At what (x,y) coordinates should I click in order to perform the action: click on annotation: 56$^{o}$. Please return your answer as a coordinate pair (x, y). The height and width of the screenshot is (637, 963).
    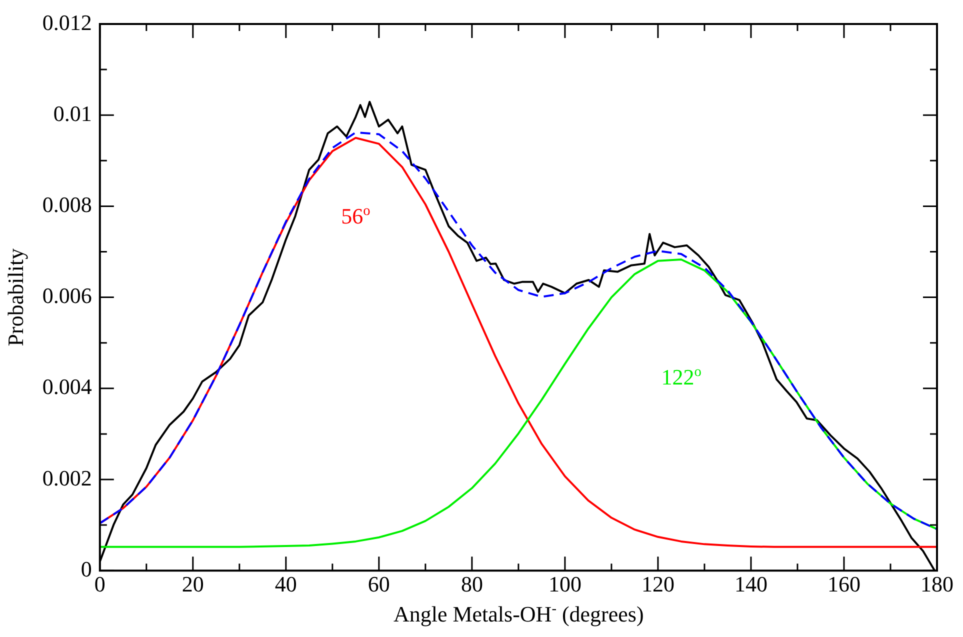
    Looking at the image, I should click on (355, 216).